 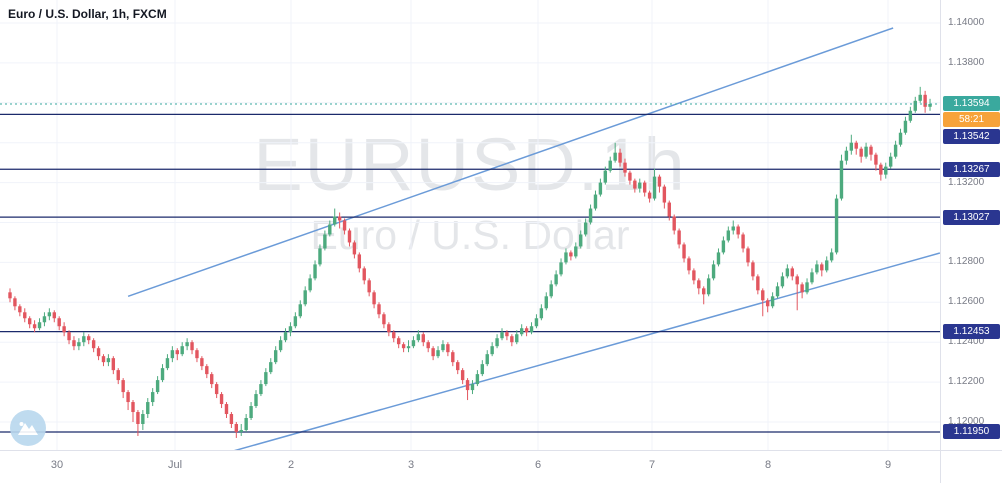 I want to click on axis-corner, so click(x=971, y=466).